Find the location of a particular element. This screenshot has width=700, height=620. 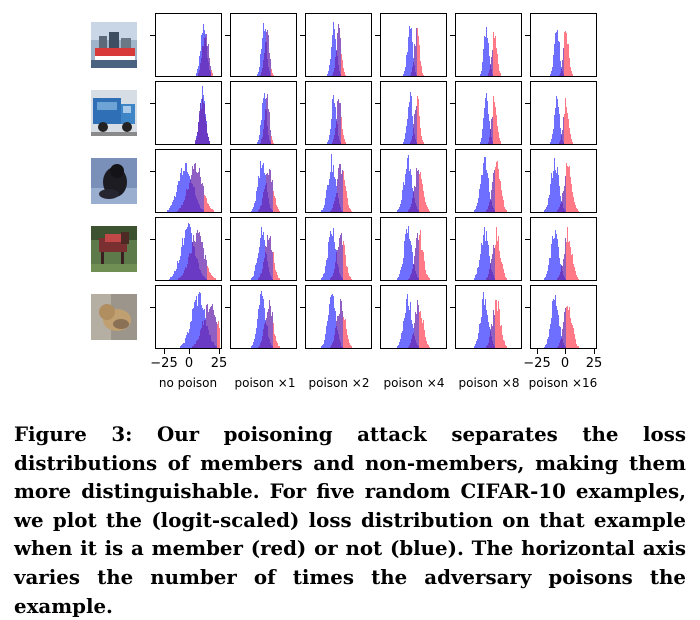

histogram-panel is located at coordinates (413, 181).